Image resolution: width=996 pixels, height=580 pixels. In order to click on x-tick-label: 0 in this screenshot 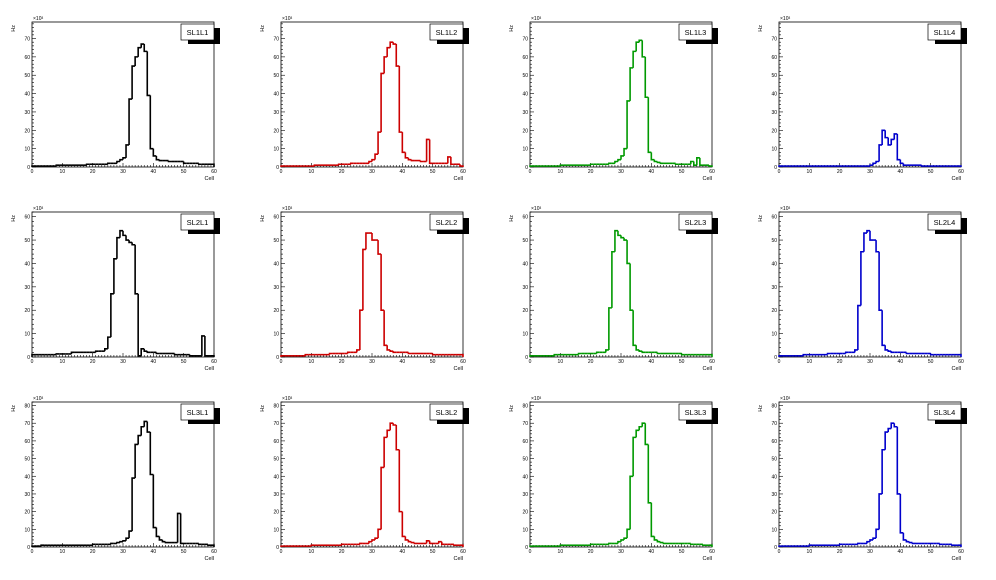, I will do `click(281, 172)`.